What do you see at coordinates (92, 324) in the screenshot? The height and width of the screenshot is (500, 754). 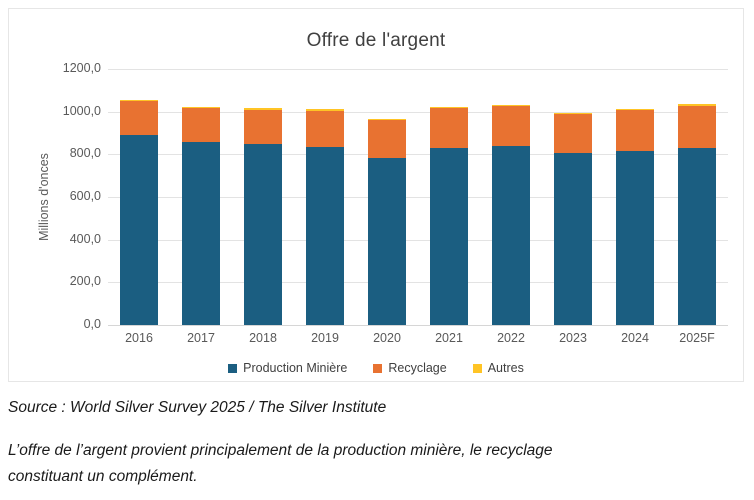 I see `y-axis-tick: 0,0` at bounding box center [92, 324].